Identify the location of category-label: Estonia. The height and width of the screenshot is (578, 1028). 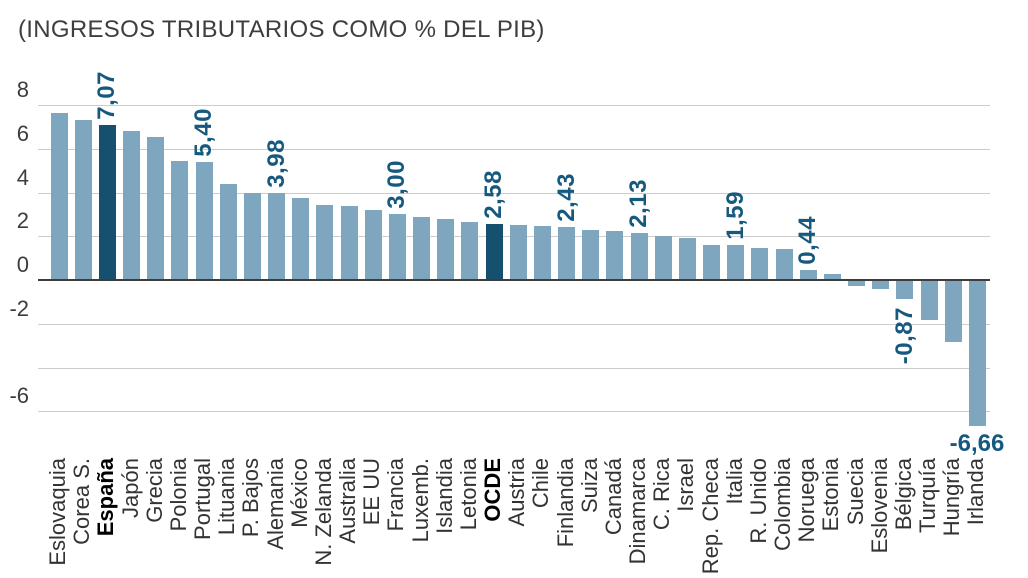
(830, 495).